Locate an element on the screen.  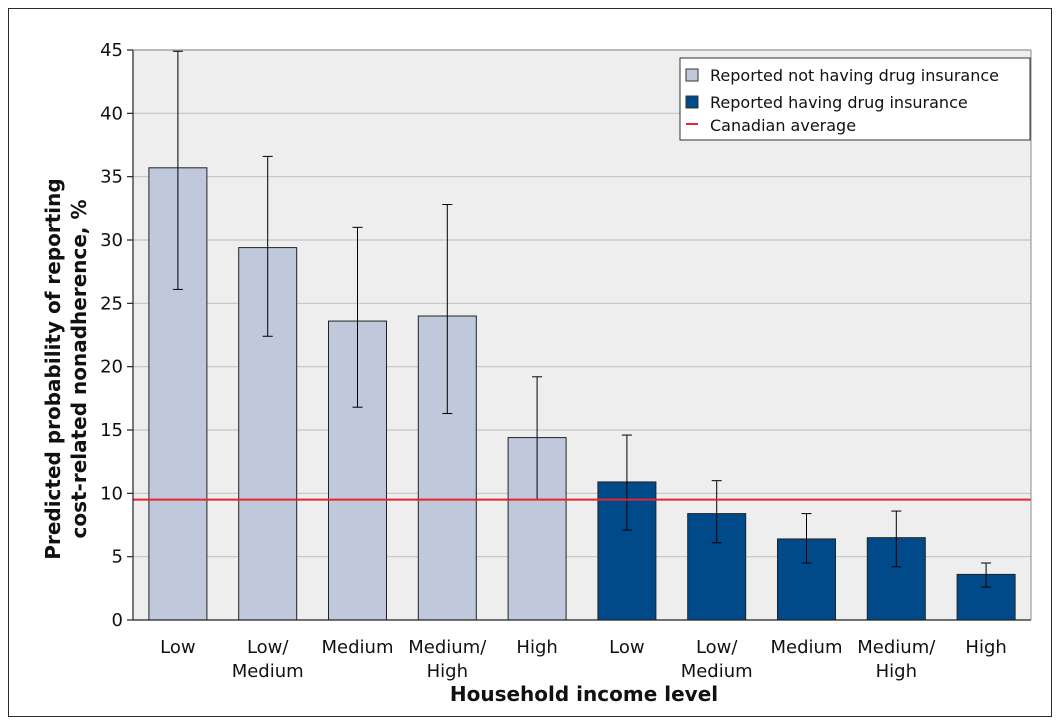
y-tick-labels: 0 5 10 15 20 25 30 35 40 45 is located at coordinates (111, 335).